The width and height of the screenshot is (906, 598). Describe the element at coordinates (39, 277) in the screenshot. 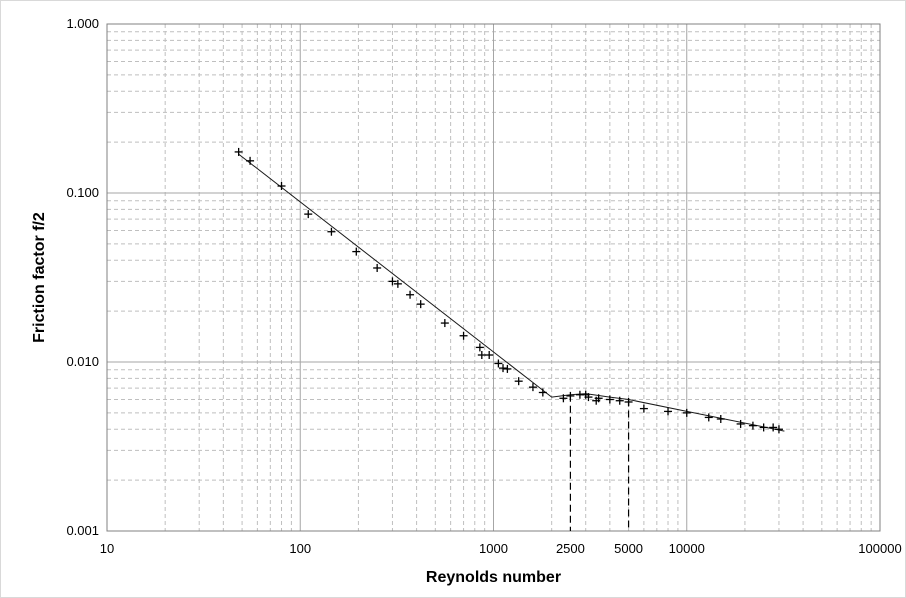

I see `y-axis-title: Friction factor f/2` at that location.